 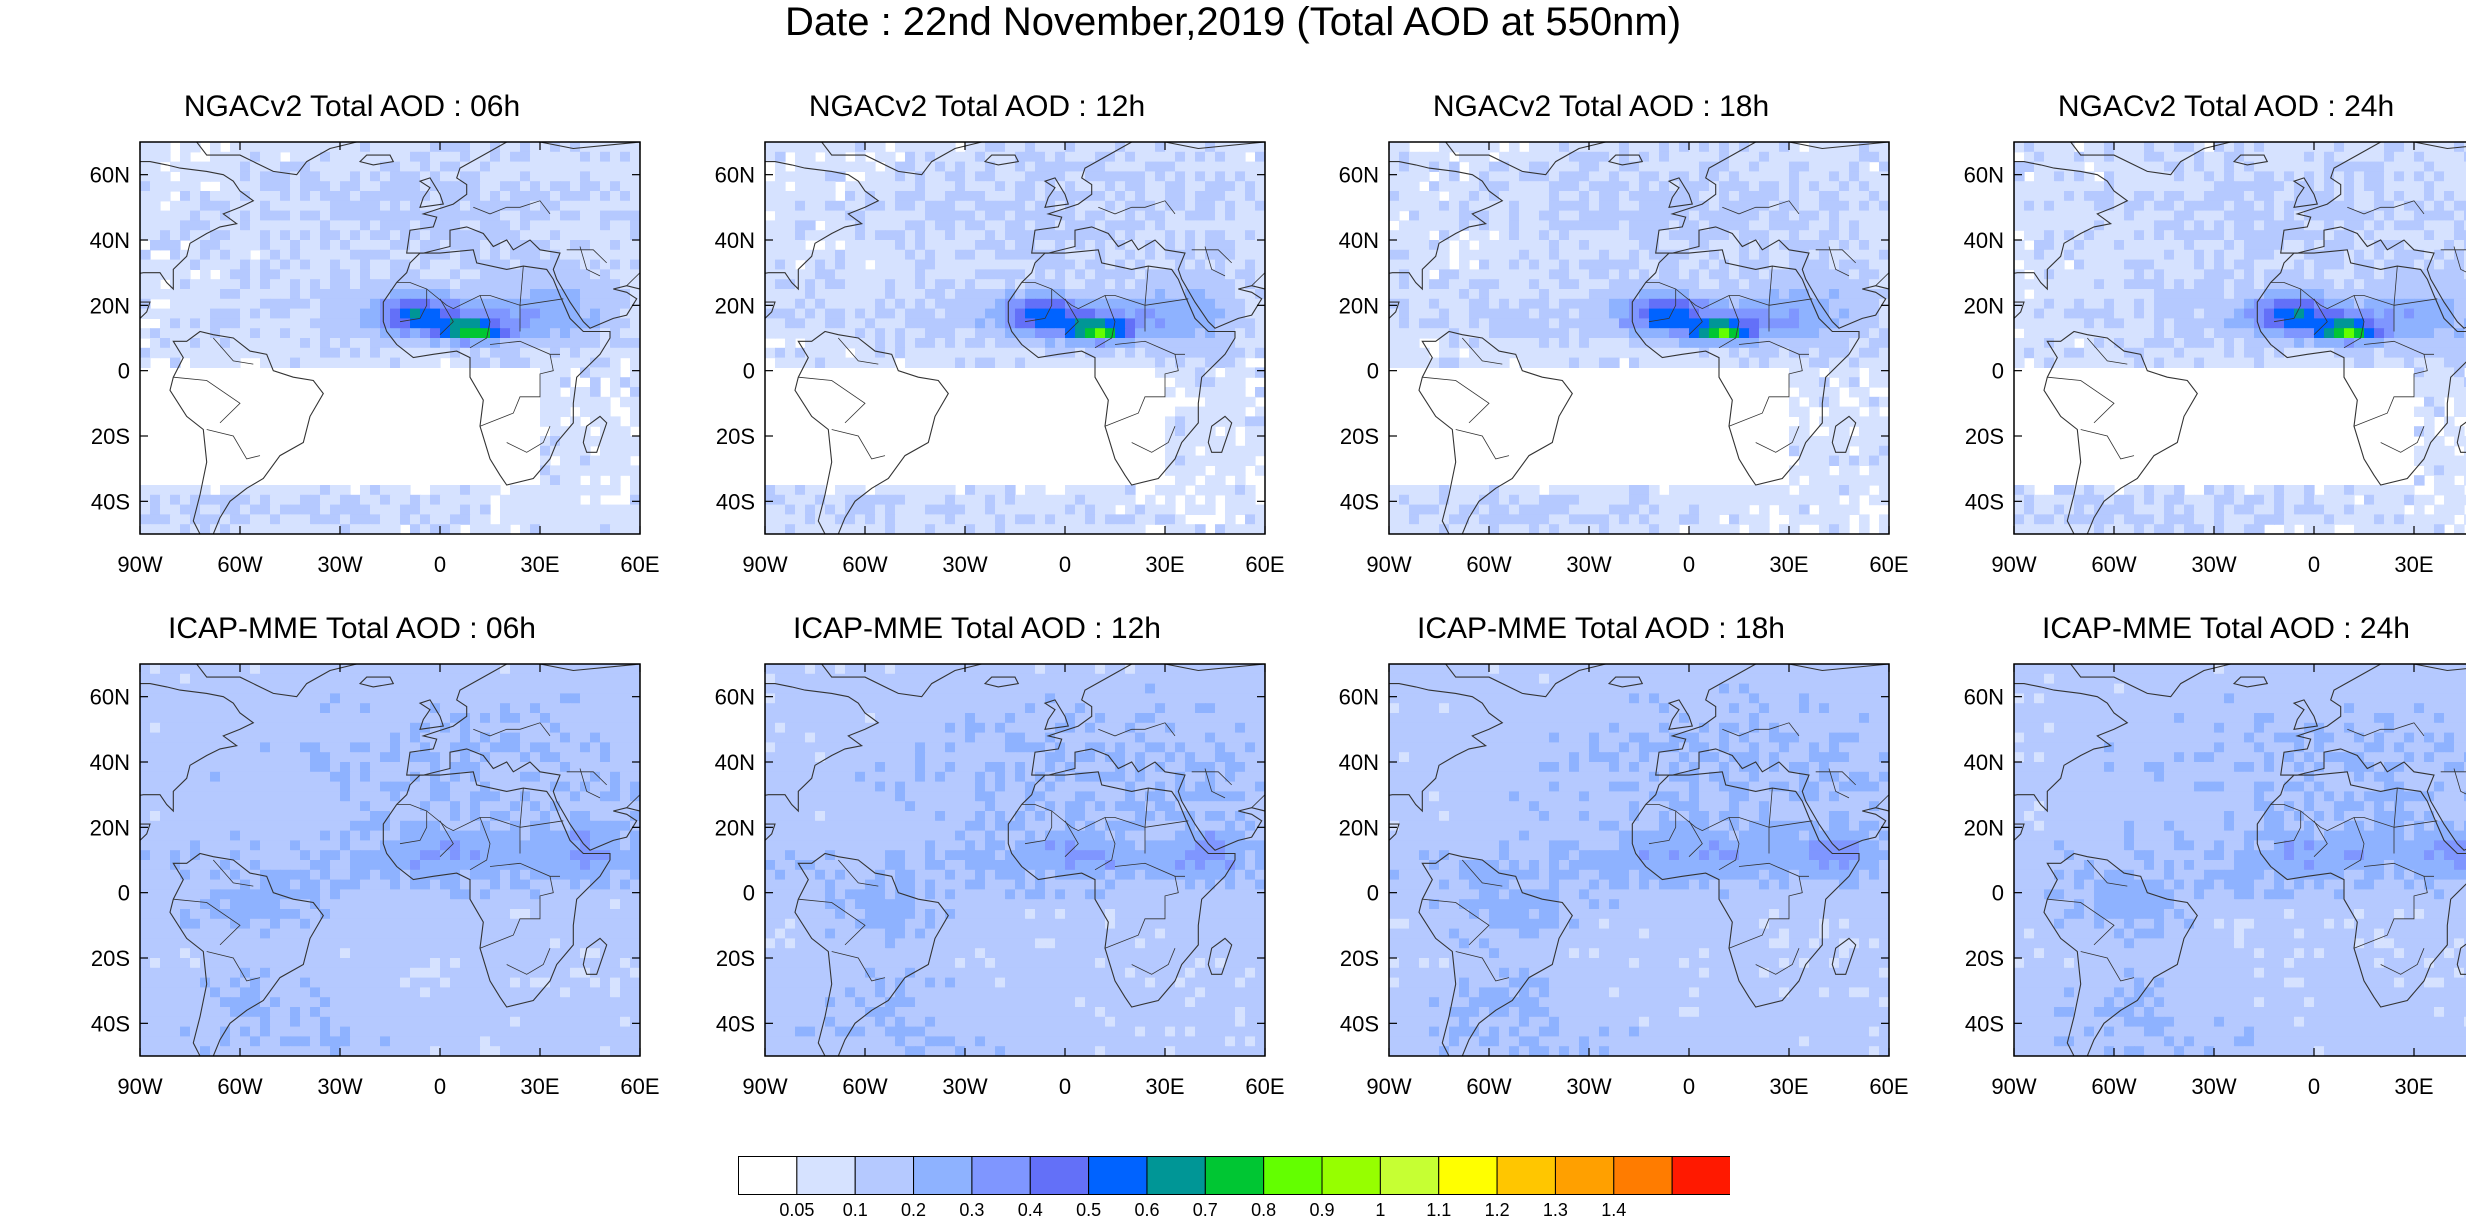 What do you see at coordinates (2226, 106) in the screenshot?
I see `panel-title: NGACv2 Total AOD : 24h` at bounding box center [2226, 106].